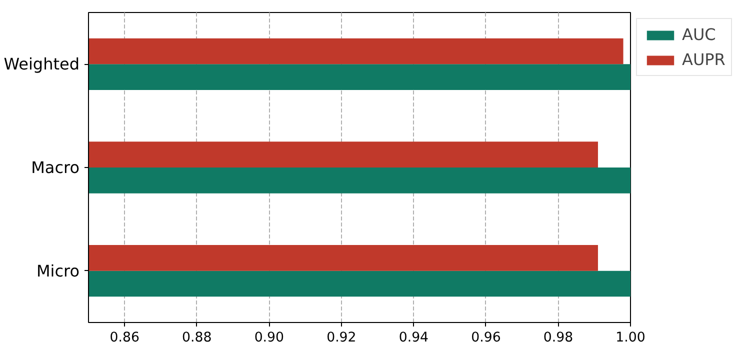 The height and width of the screenshot is (361, 752). What do you see at coordinates (341, 338) in the screenshot?
I see `x-tick-label: 0.92` at bounding box center [341, 338].